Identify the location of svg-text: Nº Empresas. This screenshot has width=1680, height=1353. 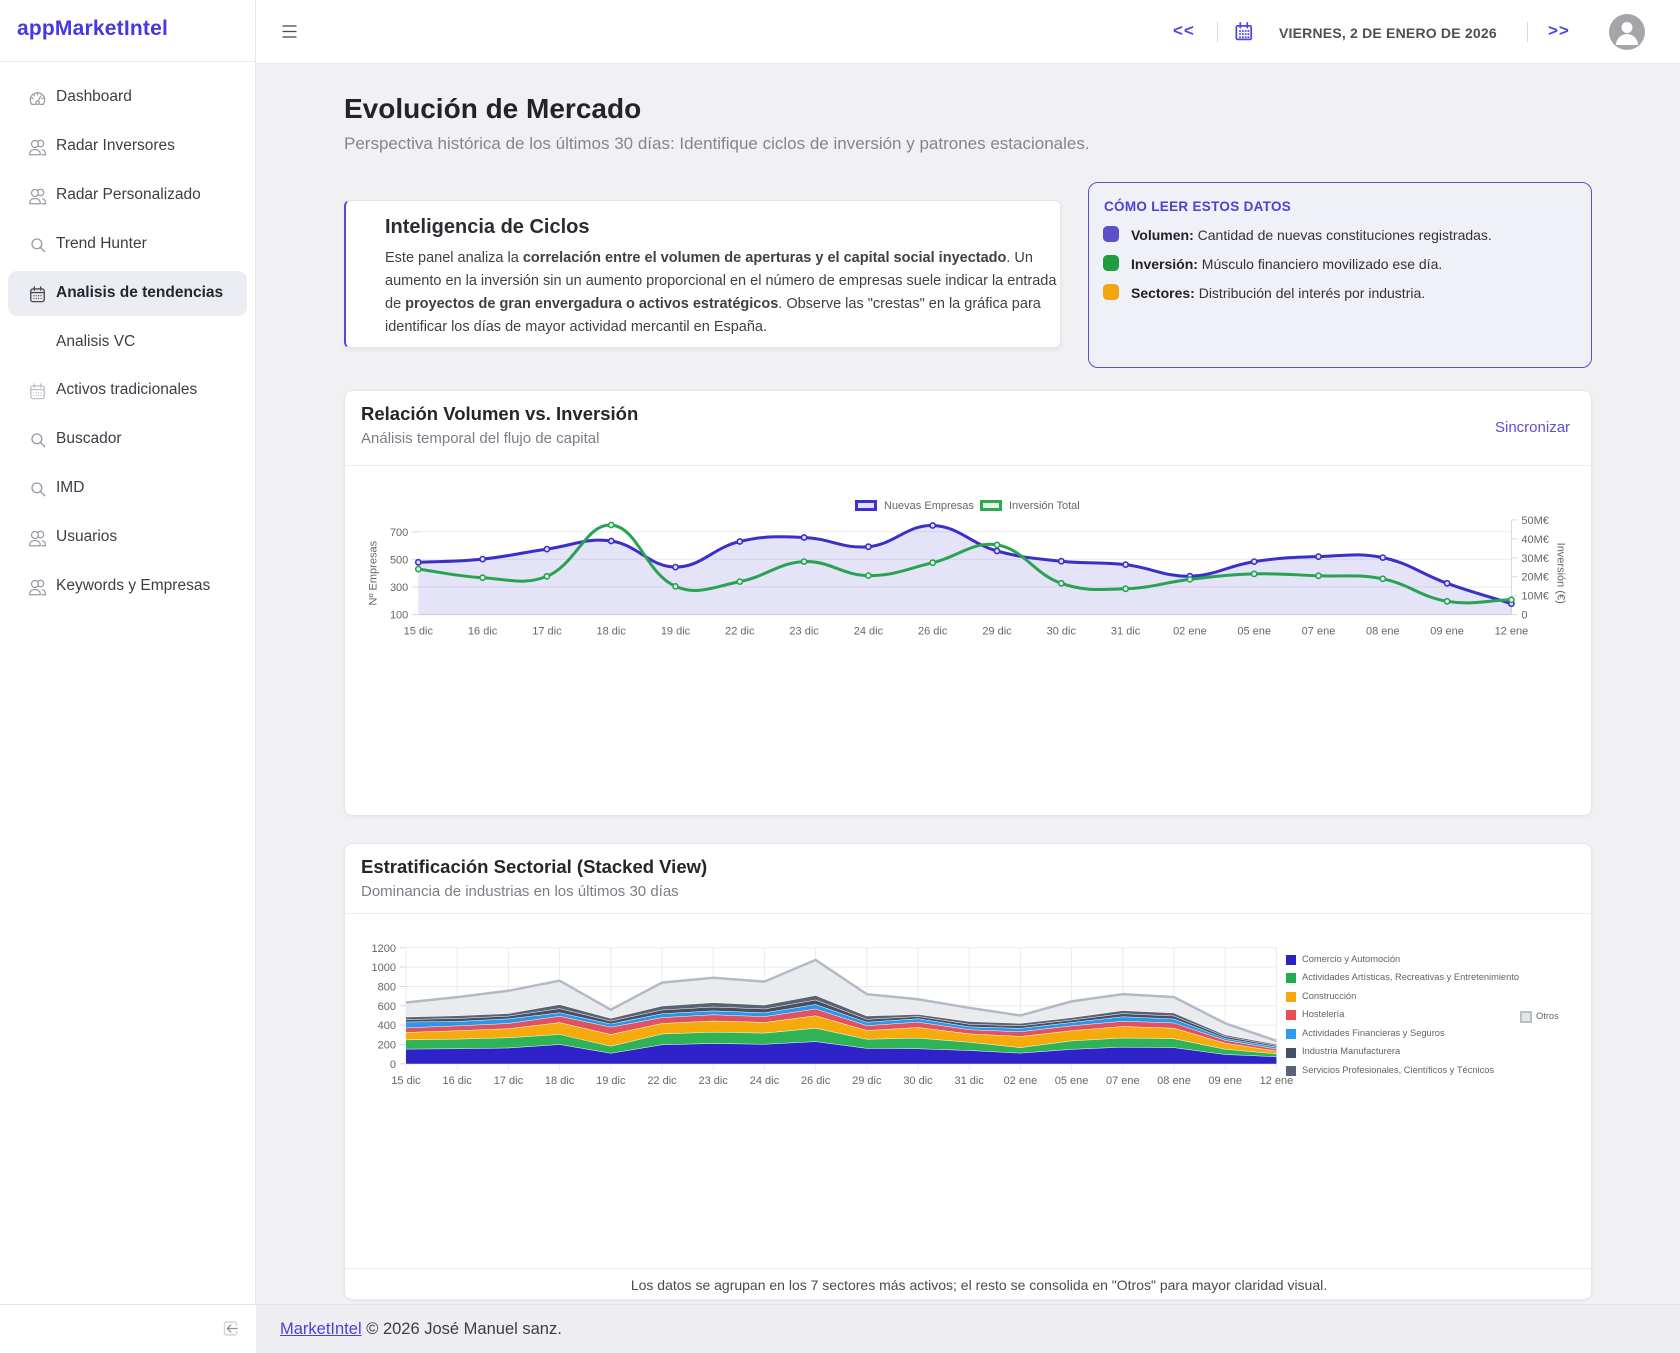
(373, 572).